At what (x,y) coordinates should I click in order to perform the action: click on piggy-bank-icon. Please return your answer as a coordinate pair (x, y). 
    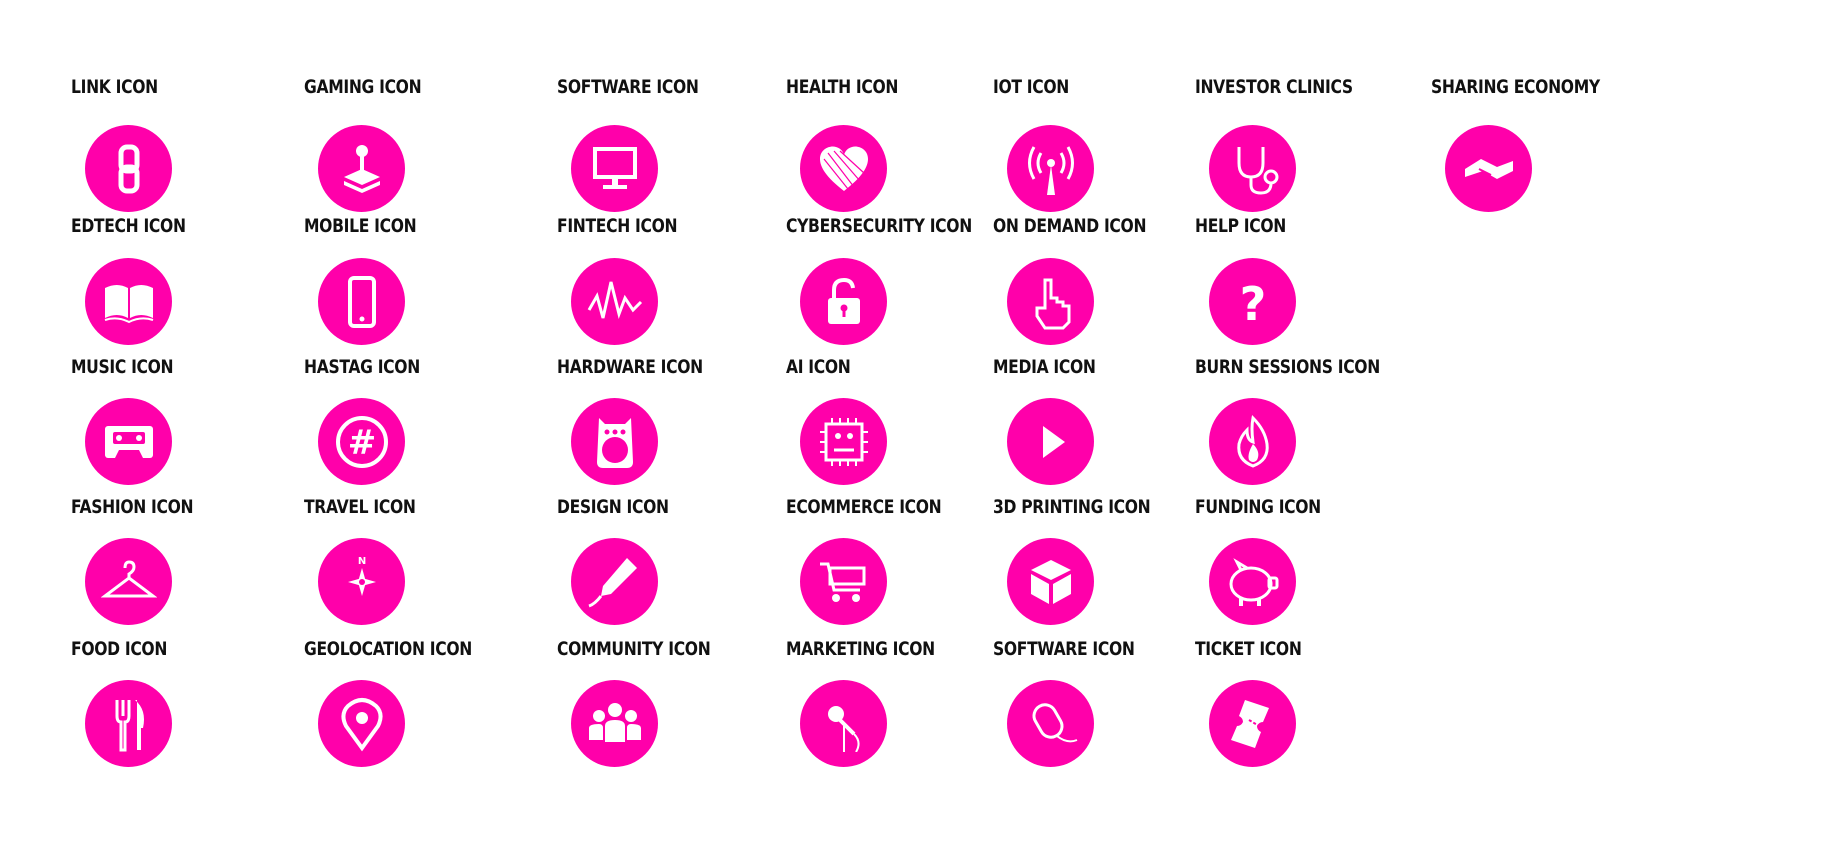
    Looking at the image, I should click on (1252, 581).